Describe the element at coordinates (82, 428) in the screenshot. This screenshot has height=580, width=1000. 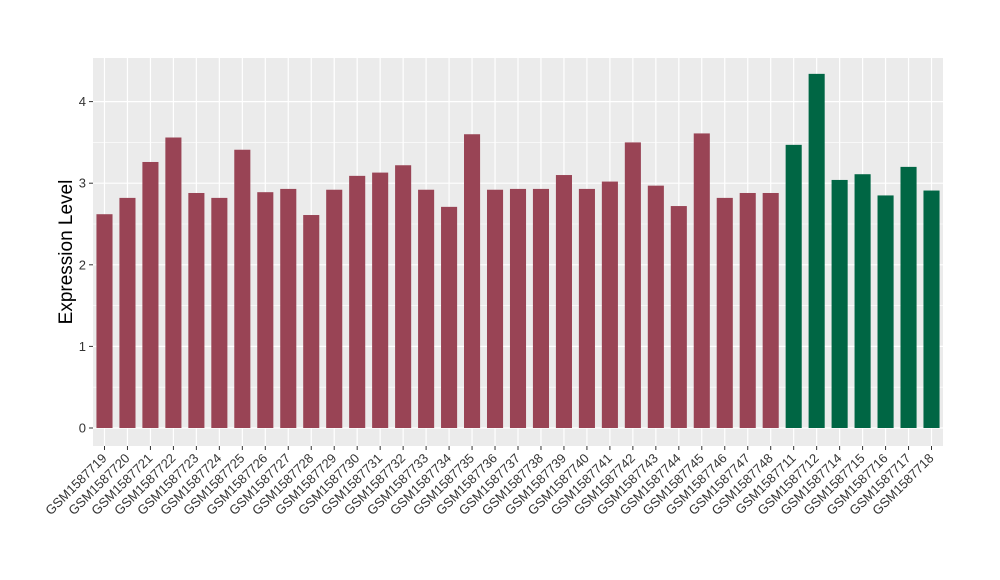
I see `y-tick-label: 0` at that location.